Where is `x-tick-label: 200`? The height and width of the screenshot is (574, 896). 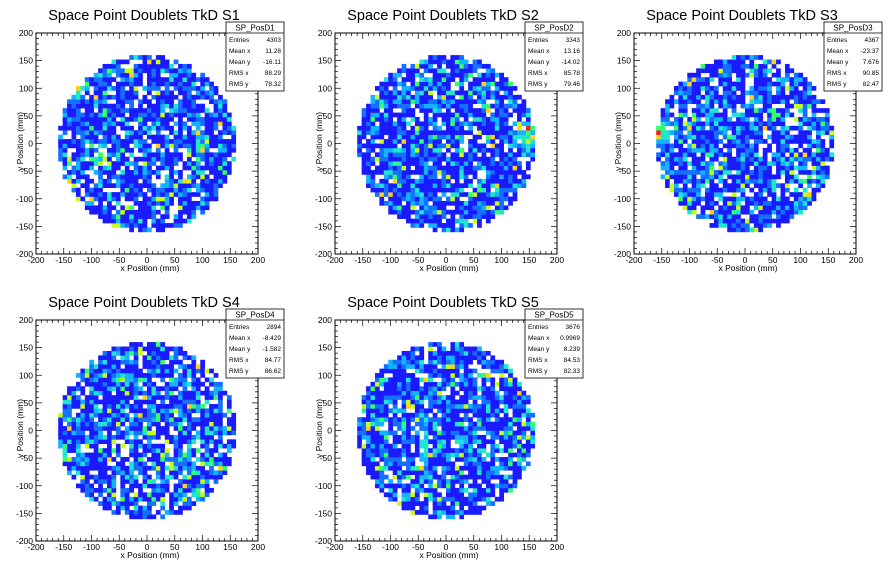
x-tick-label: 200 is located at coordinates (856, 260).